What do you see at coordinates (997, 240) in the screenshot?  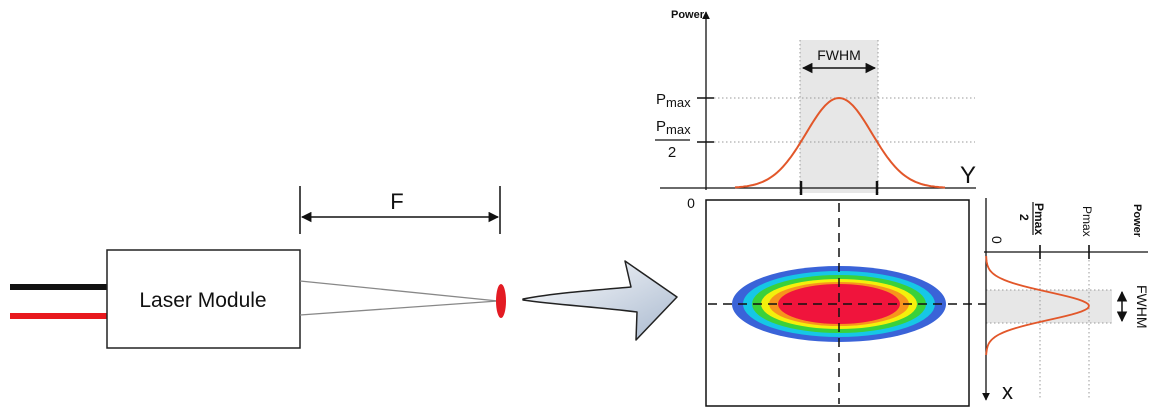 I see `origin-label-vertical: 0` at bounding box center [997, 240].